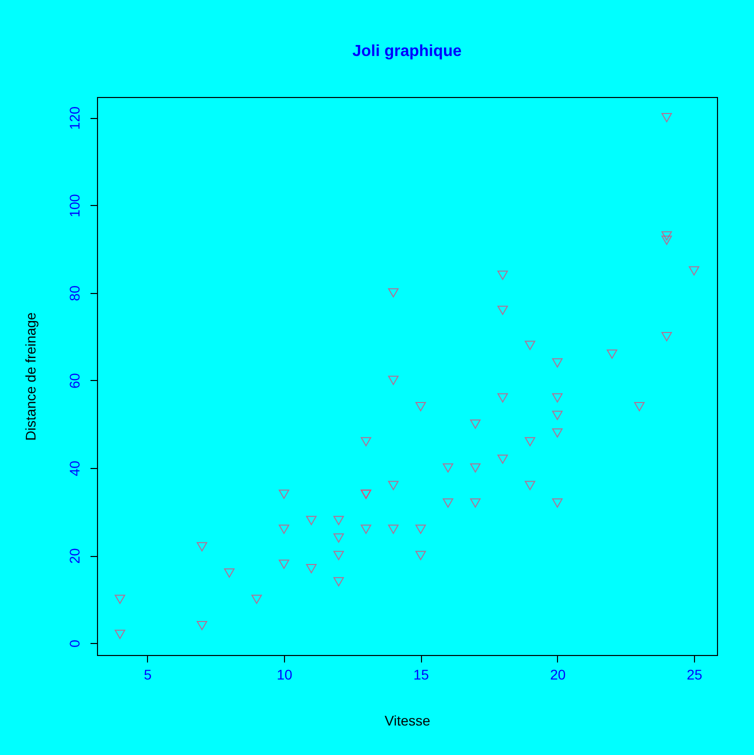 This screenshot has width=754, height=755. What do you see at coordinates (421, 674) in the screenshot?
I see `x-tick-label: 15` at bounding box center [421, 674].